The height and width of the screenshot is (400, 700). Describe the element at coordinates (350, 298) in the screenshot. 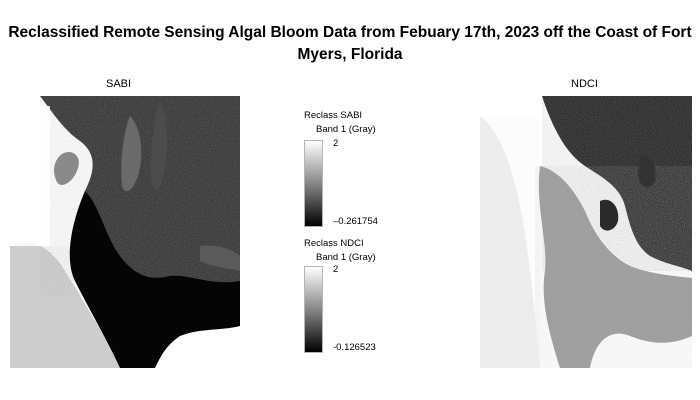

I see `ndci-legend: Reclass NDCI Band 1 (Gray) 2 -0.126523` at that location.